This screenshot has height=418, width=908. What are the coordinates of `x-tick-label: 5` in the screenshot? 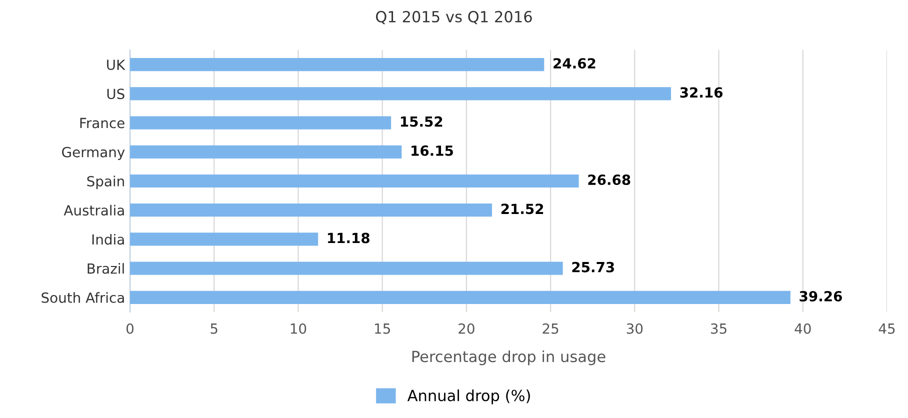 It's located at (214, 329).